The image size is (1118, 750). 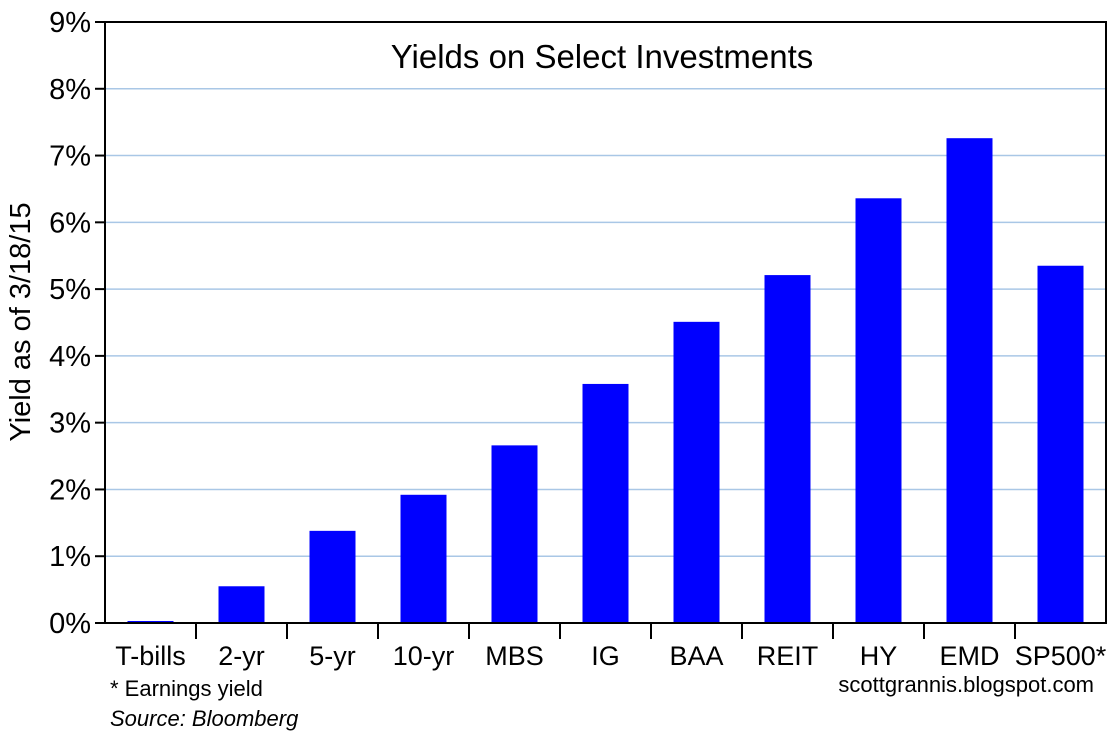 What do you see at coordinates (879, 656) in the screenshot?
I see `x-category-label: HY` at bounding box center [879, 656].